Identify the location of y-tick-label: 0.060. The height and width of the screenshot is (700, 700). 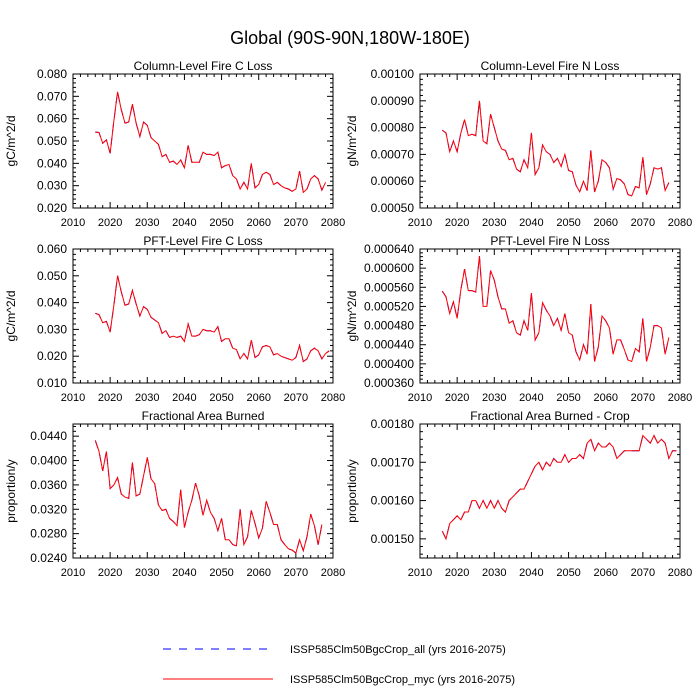
(52, 119).